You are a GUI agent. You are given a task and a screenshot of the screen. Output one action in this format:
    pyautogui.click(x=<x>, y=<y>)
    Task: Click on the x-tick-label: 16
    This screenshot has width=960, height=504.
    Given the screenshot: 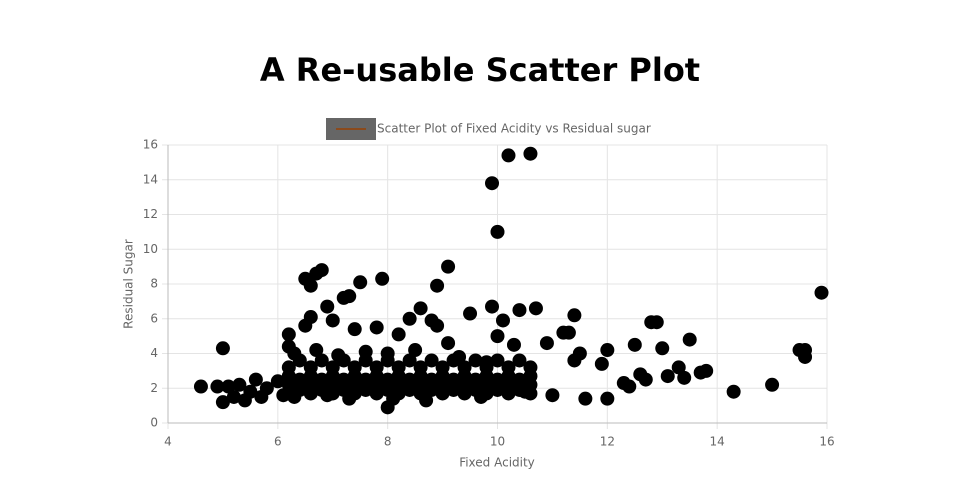 What is the action you would take?
    pyautogui.click(x=826, y=442)
    